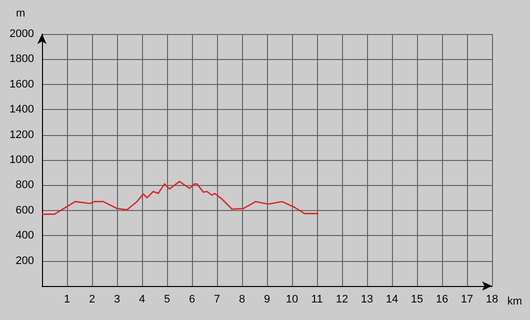  Describe the element at coordinates (67, 300) in the screenshot. I see `x-tick-label: 1` at that location.